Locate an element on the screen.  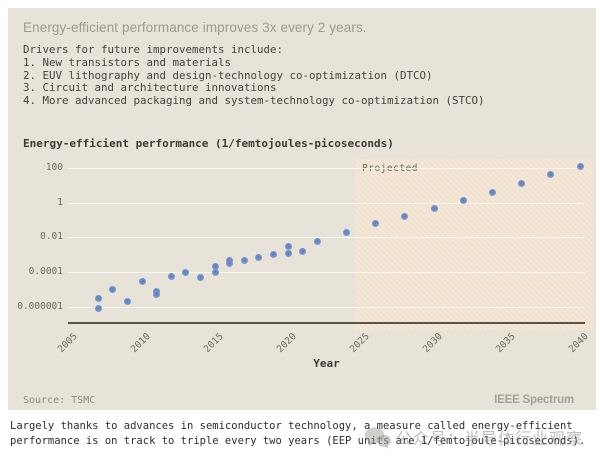
y-tick-label: 1 is located at coordinates (60, 202).